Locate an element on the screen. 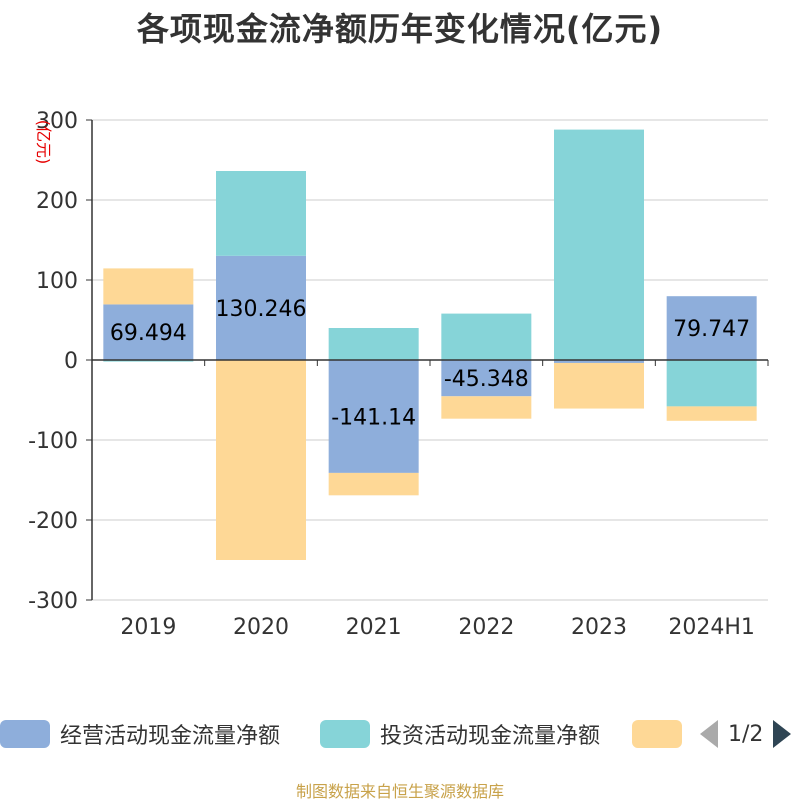  legend-swatch-investing is located at coordinates (345, 734).